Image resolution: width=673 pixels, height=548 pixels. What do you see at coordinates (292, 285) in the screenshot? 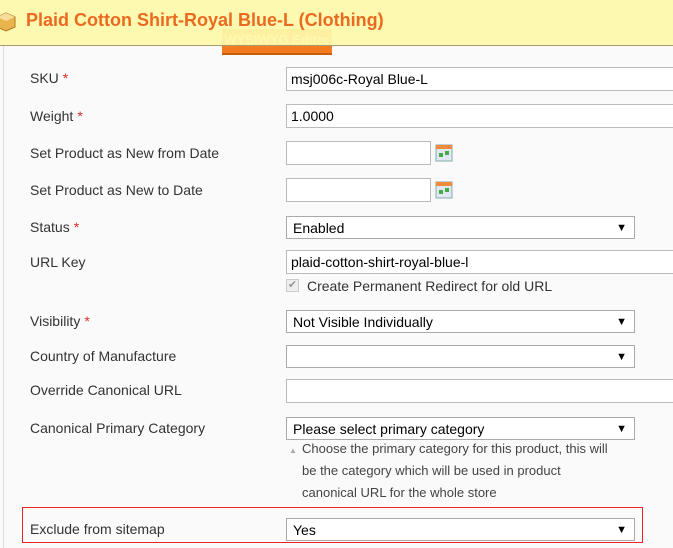
I see `redirect-checkbox: ✔` at bounding box center [292, 285].